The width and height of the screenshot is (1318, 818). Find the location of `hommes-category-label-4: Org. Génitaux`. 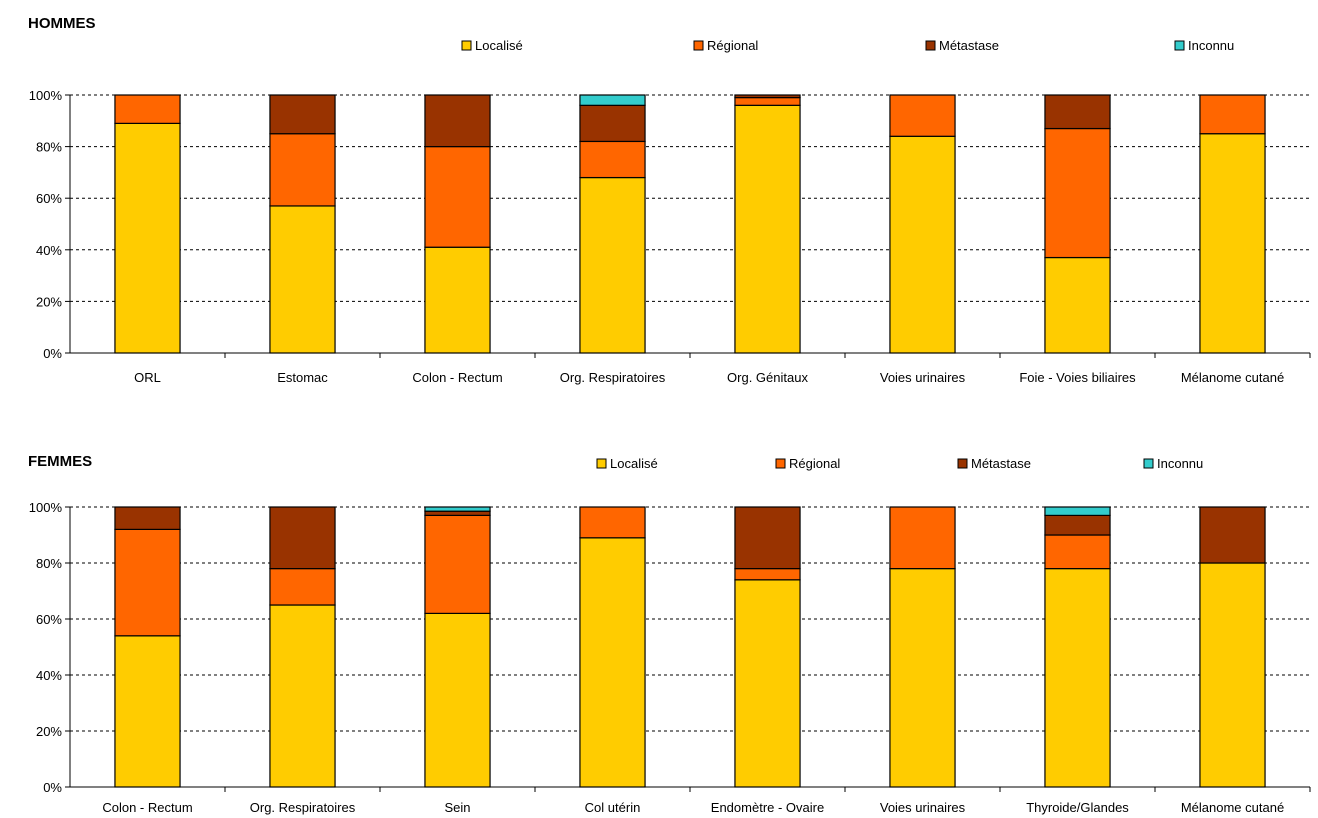

hommes-category-label-4: Org. Génitaux is located at coordinates (767, 377).